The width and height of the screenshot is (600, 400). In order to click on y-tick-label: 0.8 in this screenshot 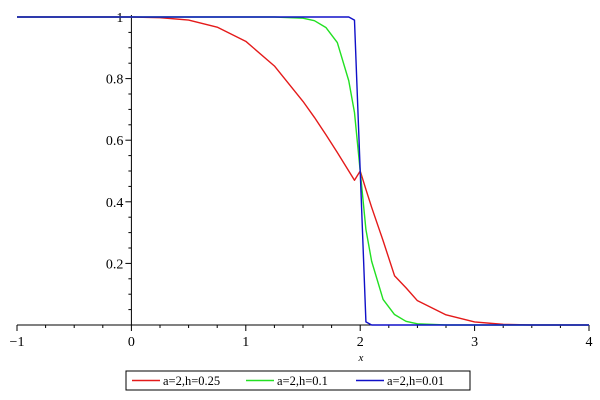, I will do `click(115, 80)`.